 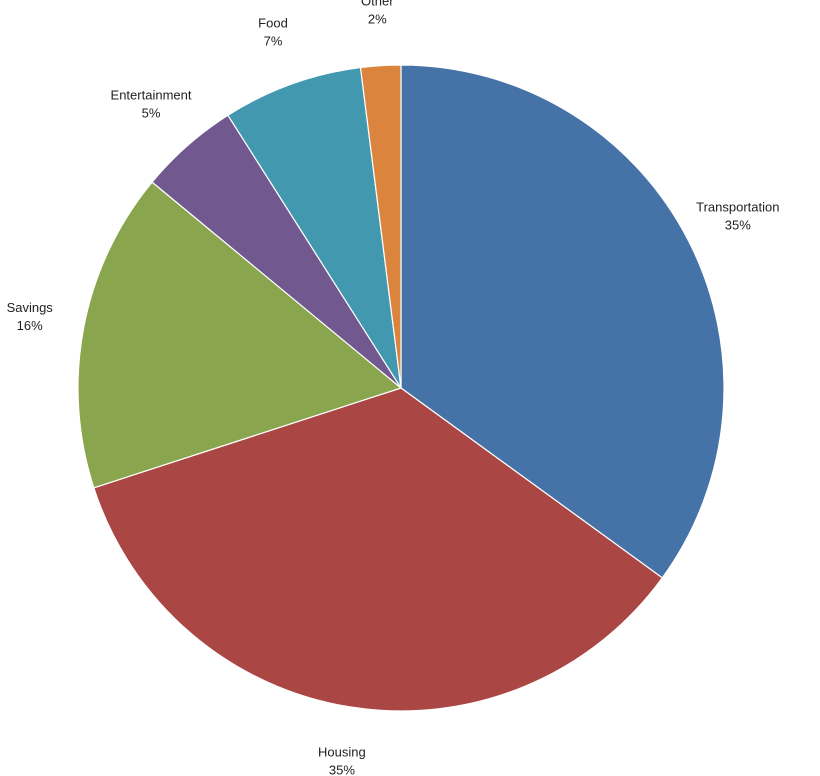 I want to click on data-label-other: Other 2%, so click(x=377, y=13).